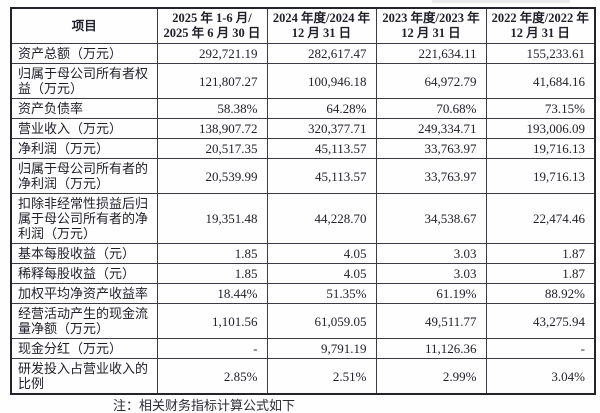 The width and height of the screenshot is (600, 413). What do you see at coordinates (431, 128) in the screenshot?
I see `cell-value: 249,334.71` at bounding box center [431, 128].